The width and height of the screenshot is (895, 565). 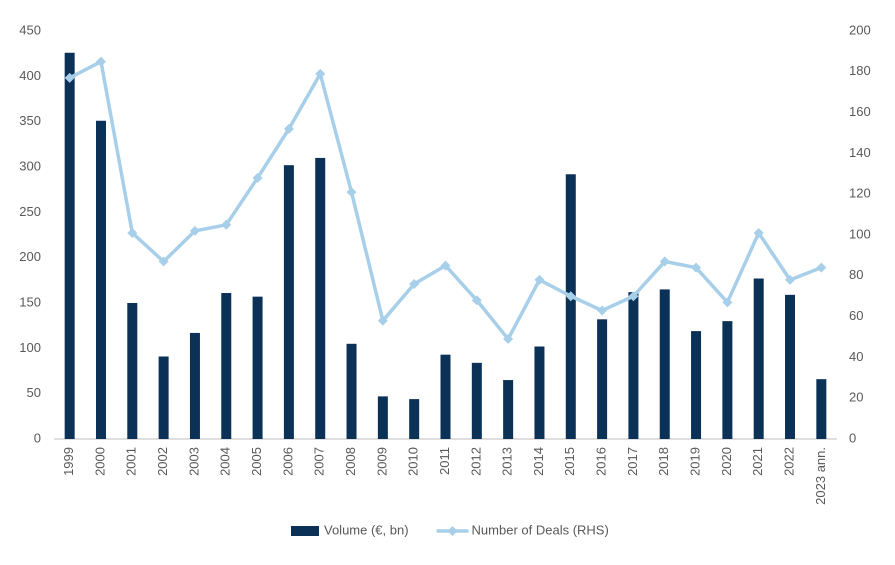 What do you see at coordinates (726, 461) in the screenshot?
I see `x-tick-label: 2020` at bounding box center [726, 461].